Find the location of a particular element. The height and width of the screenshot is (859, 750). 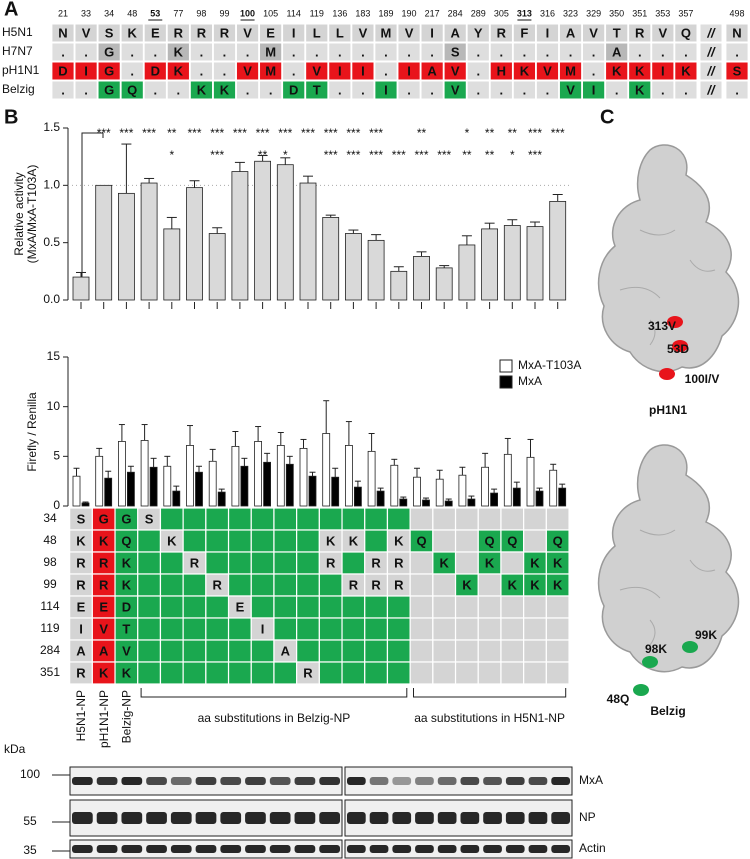

residue: M is located at coordinates (570, 70).